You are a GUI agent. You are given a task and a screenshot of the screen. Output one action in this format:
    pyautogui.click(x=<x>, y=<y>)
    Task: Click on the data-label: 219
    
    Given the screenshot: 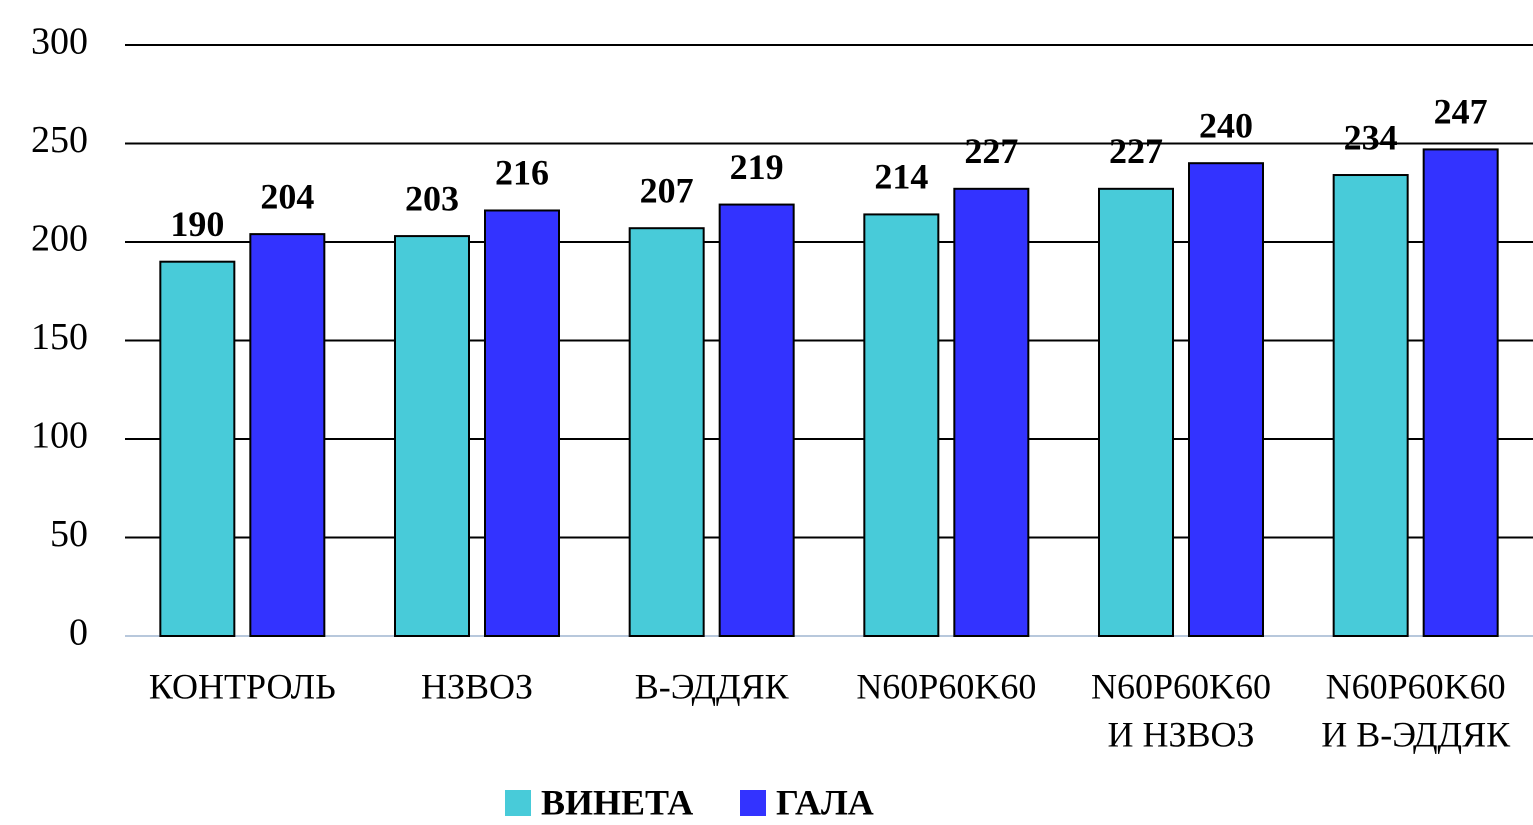 What is the action you would take?
    pyautogui.click(x=757, y=167)
    